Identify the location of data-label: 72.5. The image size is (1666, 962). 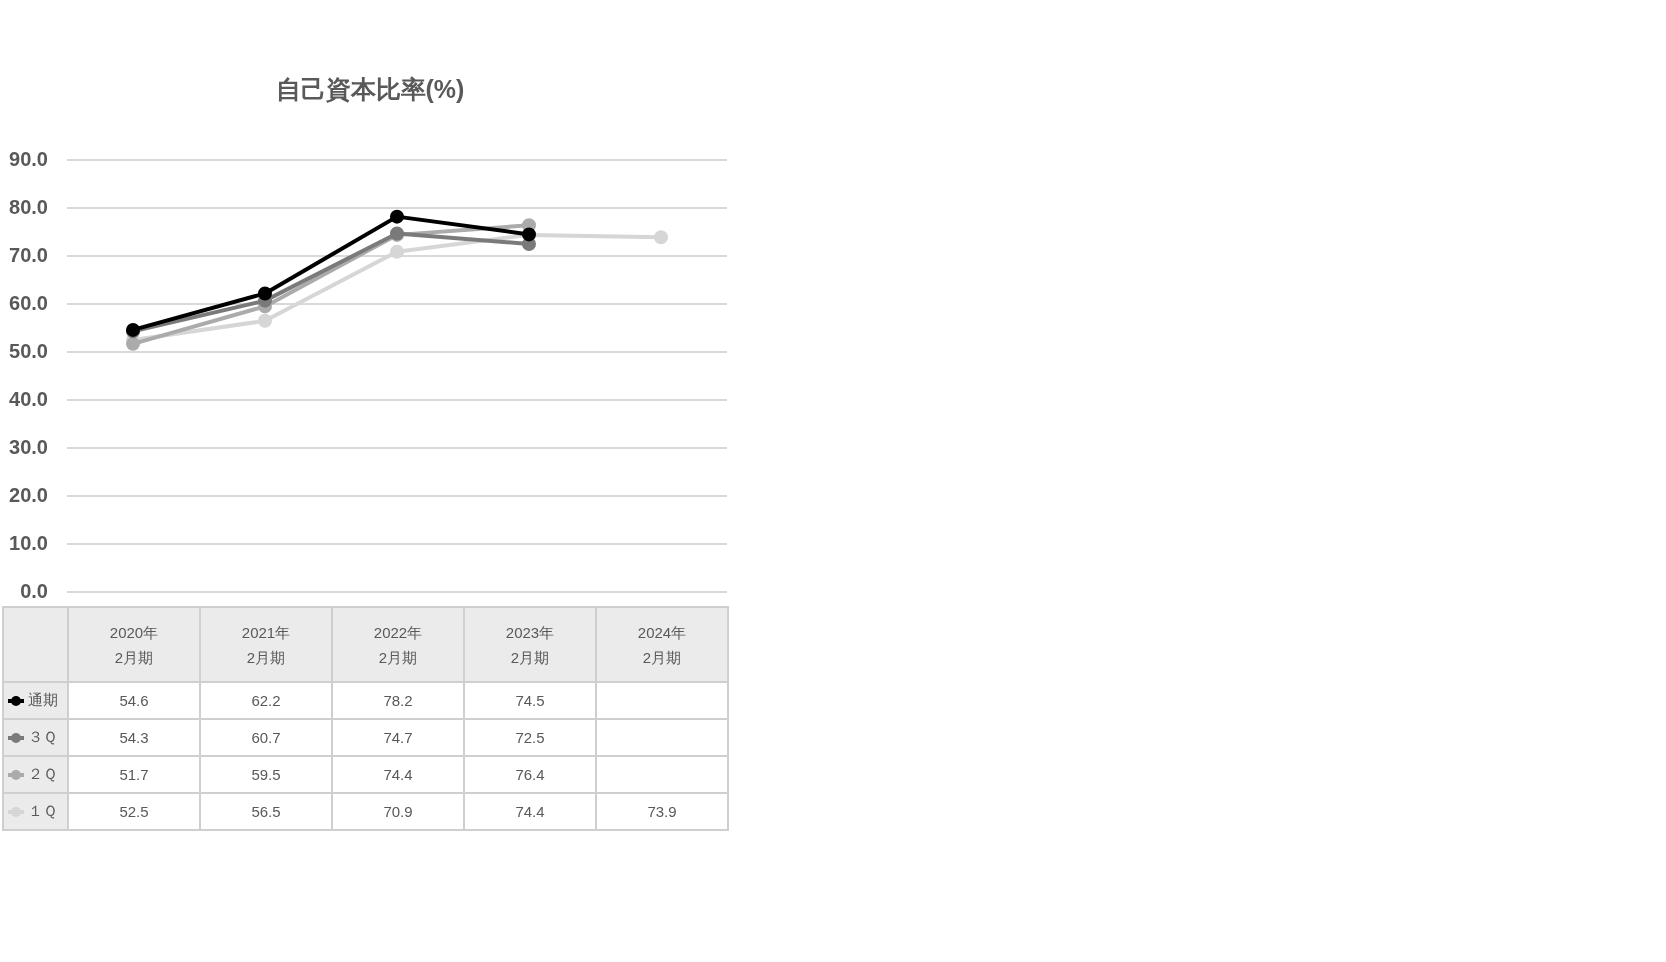
(530, 737).